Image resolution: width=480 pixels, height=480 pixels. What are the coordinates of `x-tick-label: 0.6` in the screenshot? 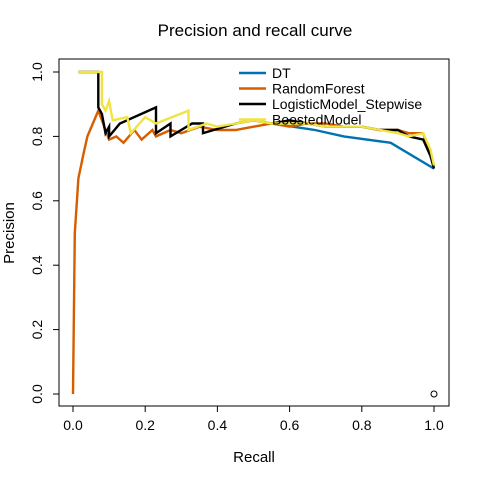 It's located at (290, 425).